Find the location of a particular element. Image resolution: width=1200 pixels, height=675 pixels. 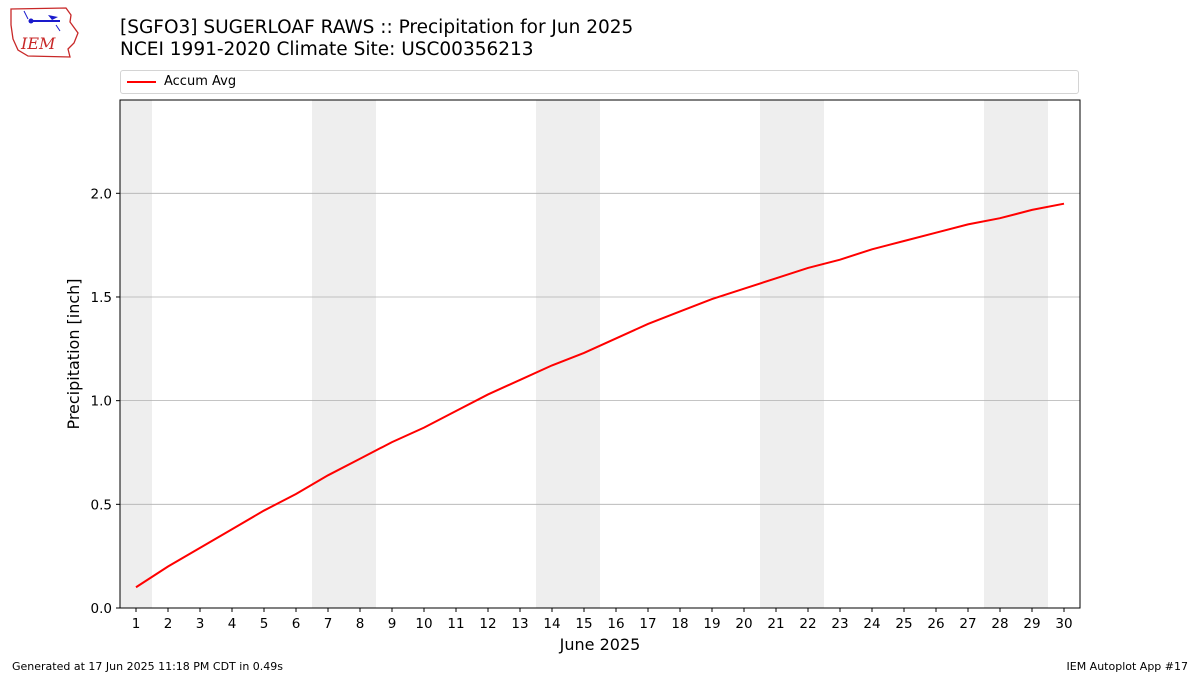

x-tick-label-21: 21 is located at coordinates (775, 624).